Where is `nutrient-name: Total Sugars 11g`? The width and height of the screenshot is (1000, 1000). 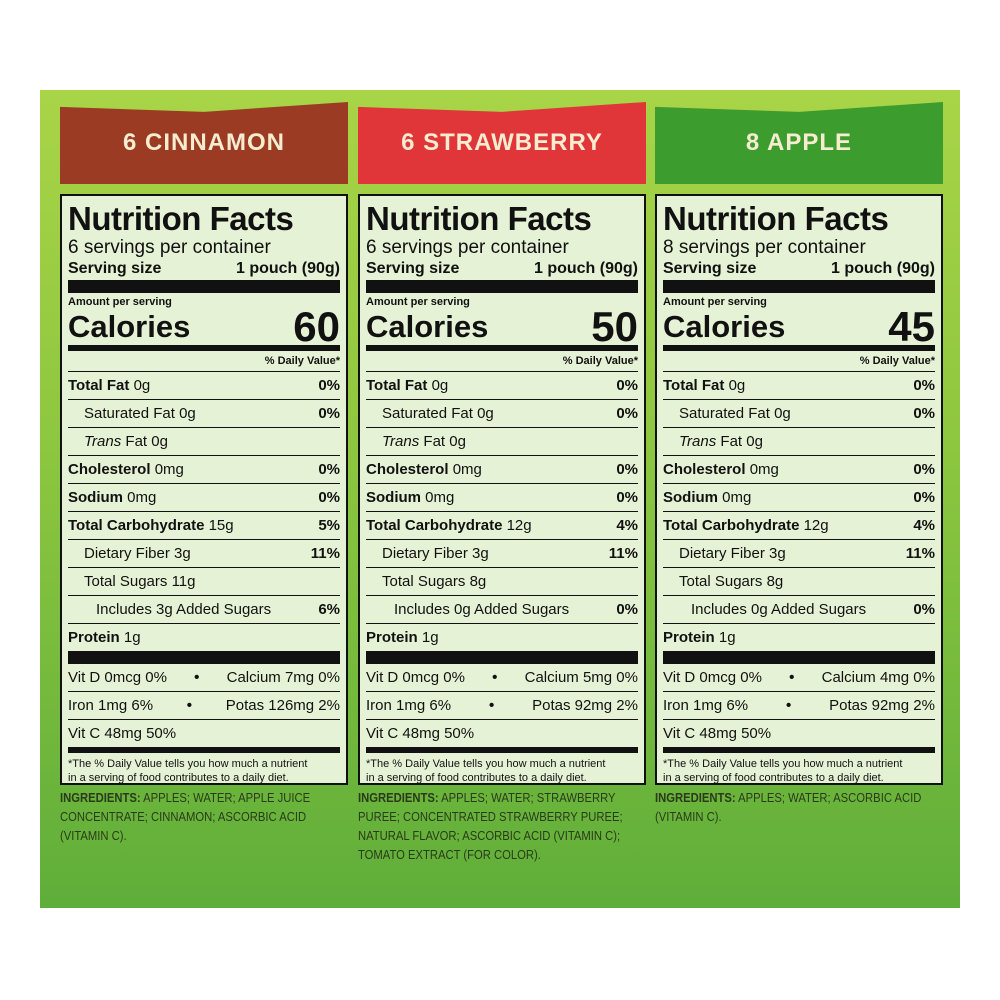
nutrient-name: Total Sugars 11g is located at coordinates (131, 581).